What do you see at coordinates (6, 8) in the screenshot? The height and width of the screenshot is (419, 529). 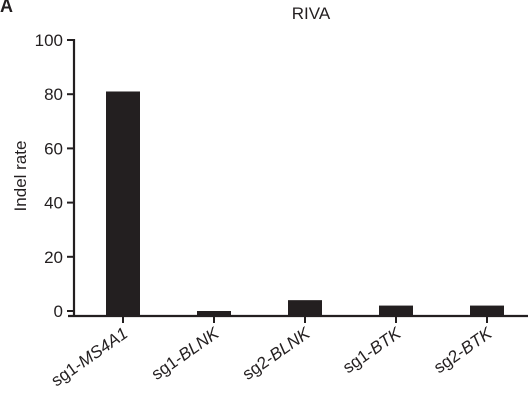 I see `panel-label: A` at bounding box center [6, 8].